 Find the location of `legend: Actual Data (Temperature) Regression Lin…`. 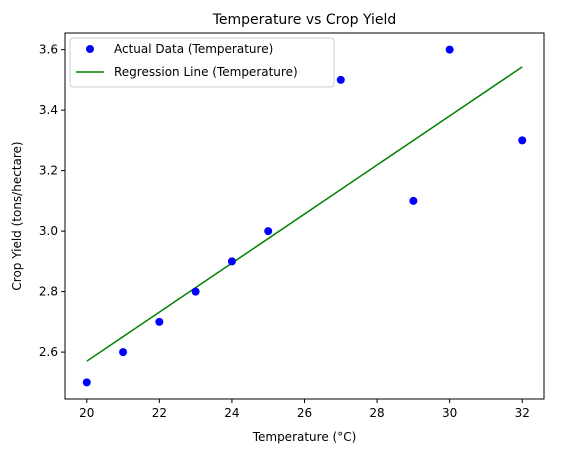

legend: Actual Data (Temperature) Regression Lin… is located at coordinates (202, 62).